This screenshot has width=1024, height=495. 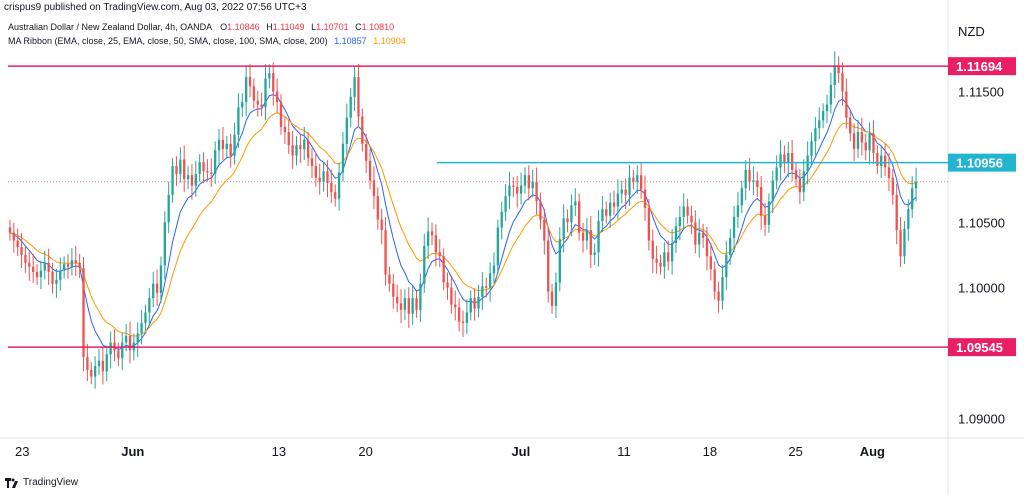 What do you see at coordinates (350, 41) in the screenshot?
I see `ma-value-1: 1.10857` at bounding box center [350, 41].